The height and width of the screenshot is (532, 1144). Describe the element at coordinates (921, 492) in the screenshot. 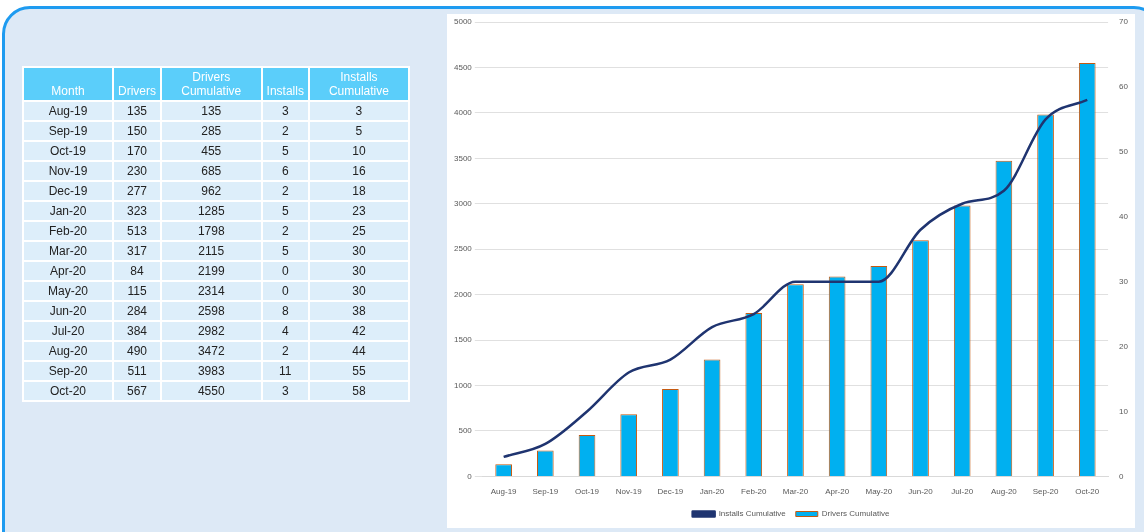

I see `x-tick-label: Jun-20` at that location.